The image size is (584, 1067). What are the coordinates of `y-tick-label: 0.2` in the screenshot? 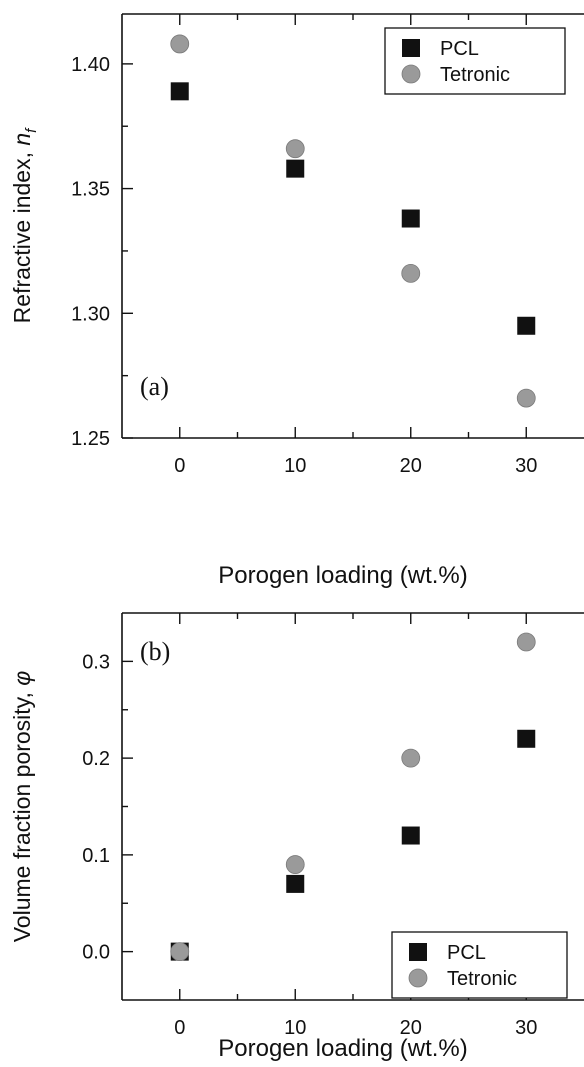 It's located at (96, 759).